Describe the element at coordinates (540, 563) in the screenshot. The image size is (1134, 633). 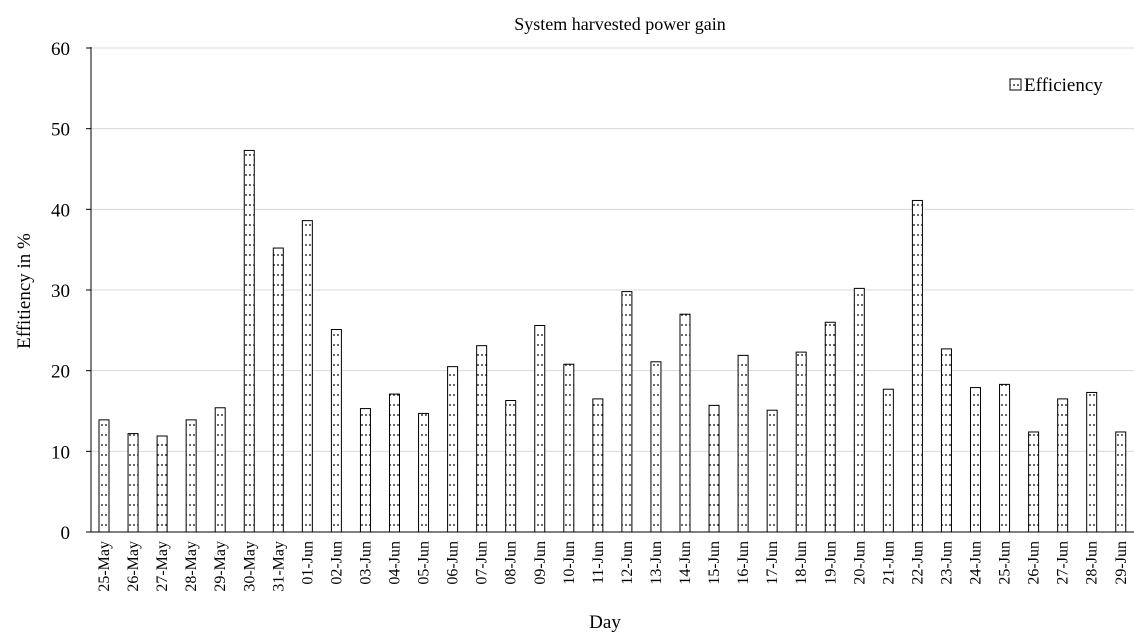
I see `x-tick-label: 09-Jun` at that location.